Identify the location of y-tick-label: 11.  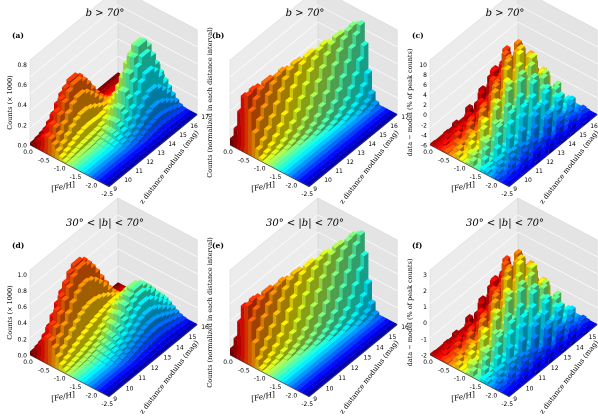
(339, 171).